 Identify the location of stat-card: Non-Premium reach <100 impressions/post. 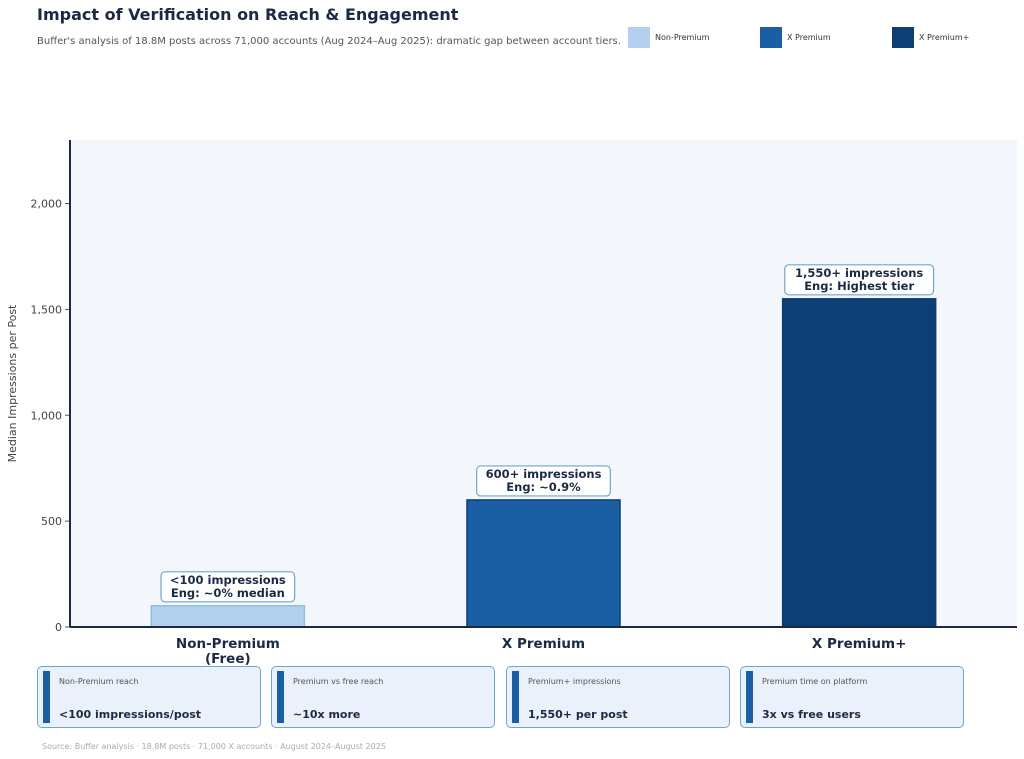
(149, 697).